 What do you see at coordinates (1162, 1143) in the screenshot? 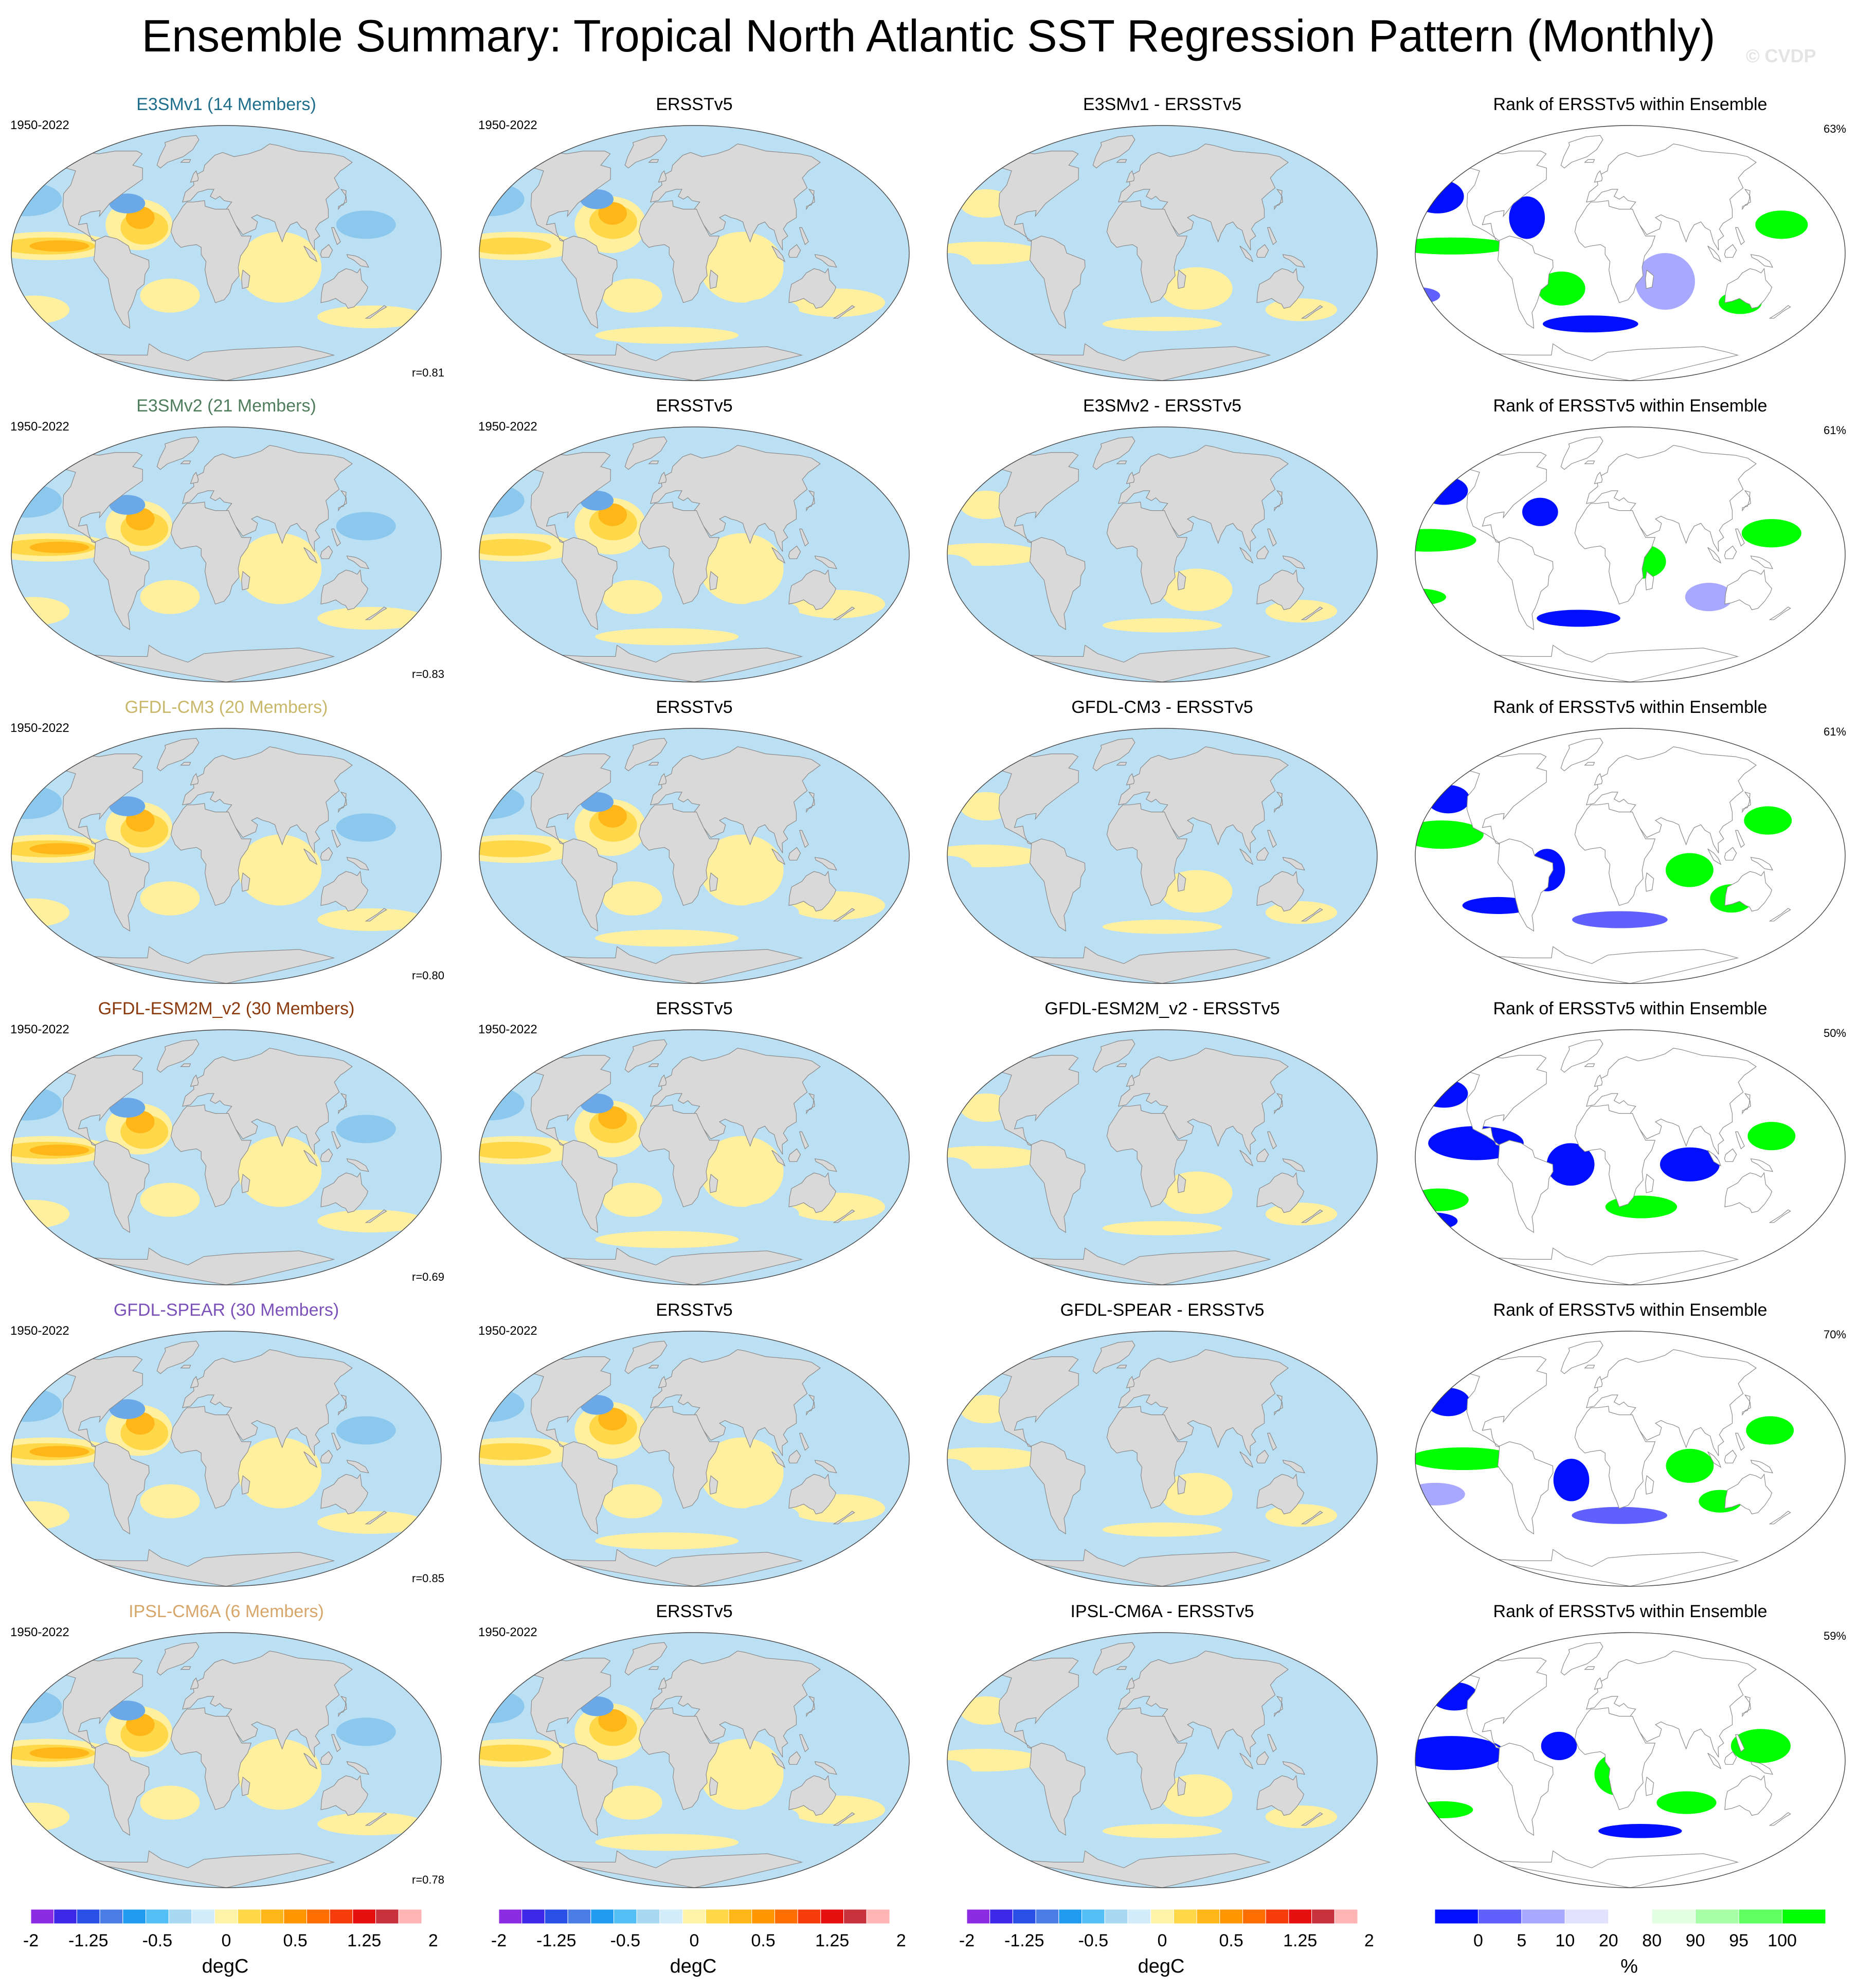
I see `difference-panel: GFDL-ESM2M_v2 - ERSSTv5` at bounding box center [1162, 1143].